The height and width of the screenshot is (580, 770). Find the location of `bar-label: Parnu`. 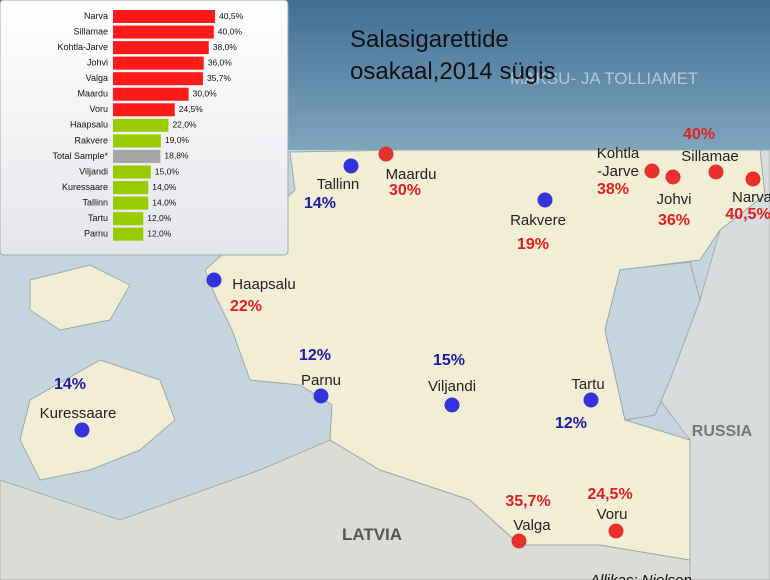

bar-label: Parnu is located at coordinates (96, 234).